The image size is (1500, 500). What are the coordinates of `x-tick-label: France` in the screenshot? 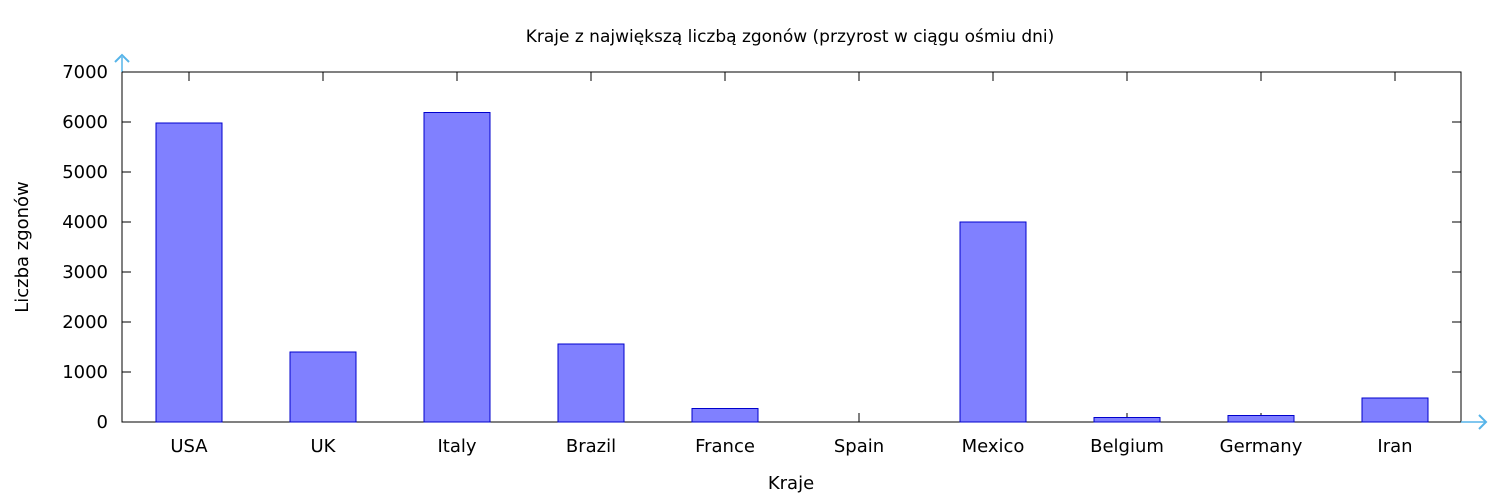 It's located at (725, 446).